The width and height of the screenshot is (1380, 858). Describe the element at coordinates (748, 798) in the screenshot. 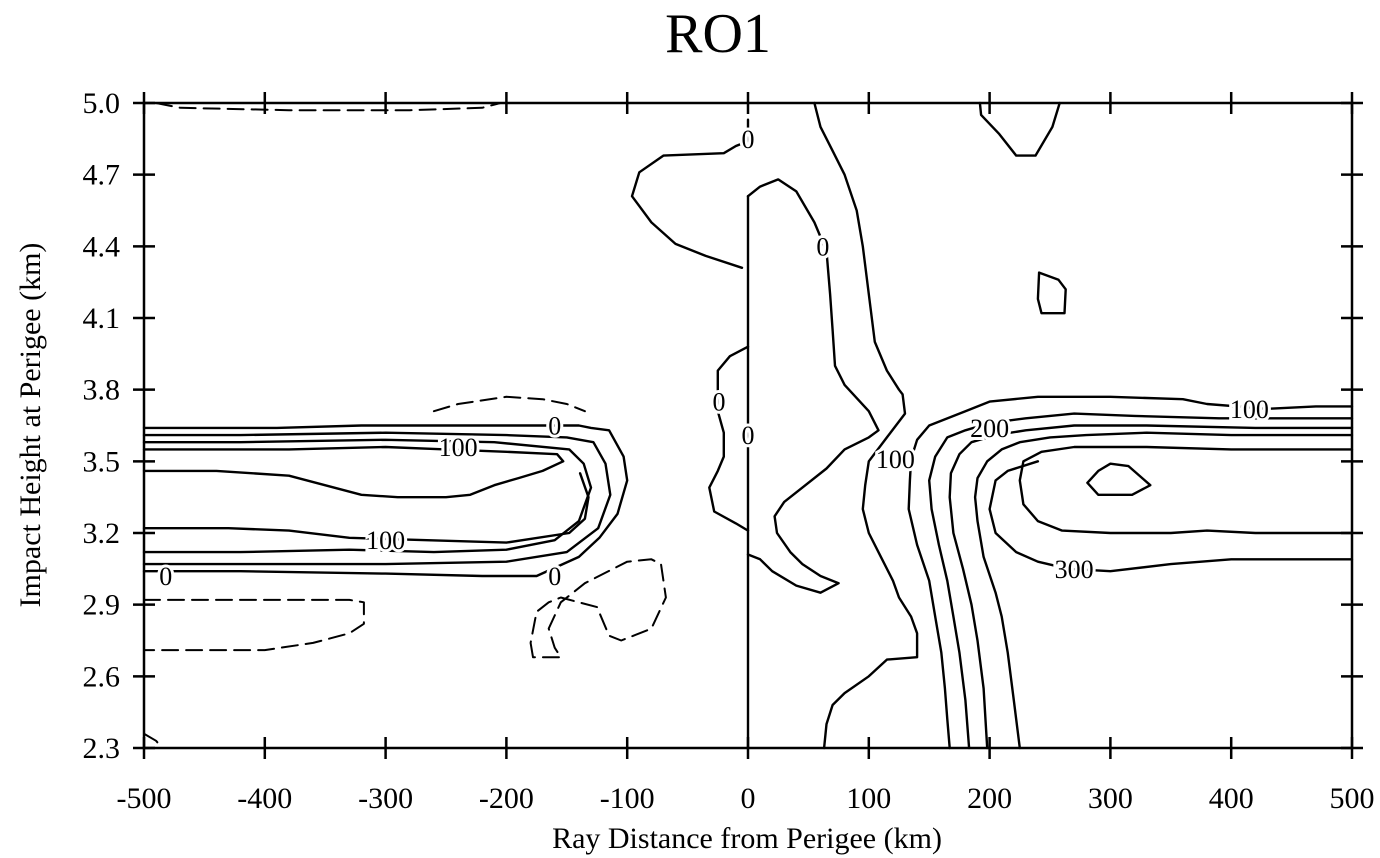

I see `x-tick-label: 0` at that location.